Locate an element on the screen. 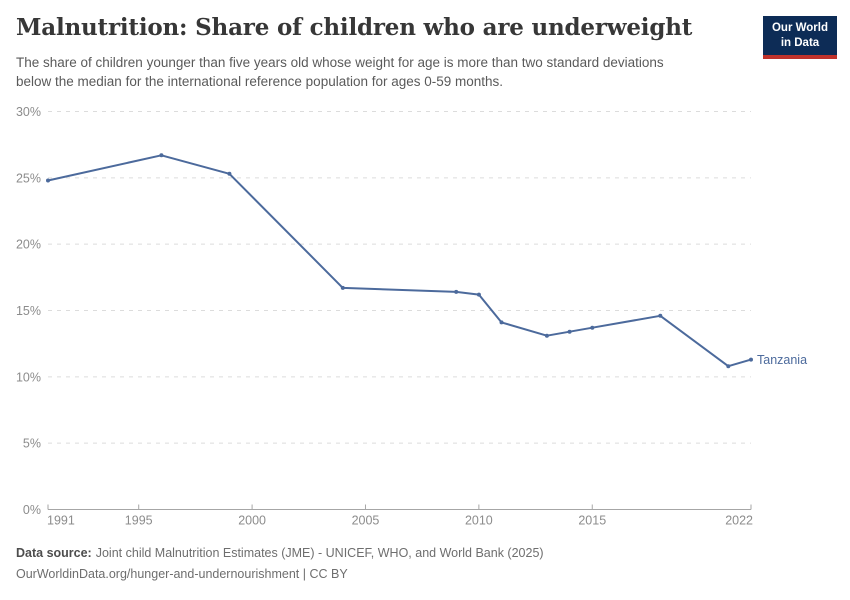 The width and height of the screenshot is (850, 600). series-label-tanzania: Tanzania is located at coordinates (782, 360).